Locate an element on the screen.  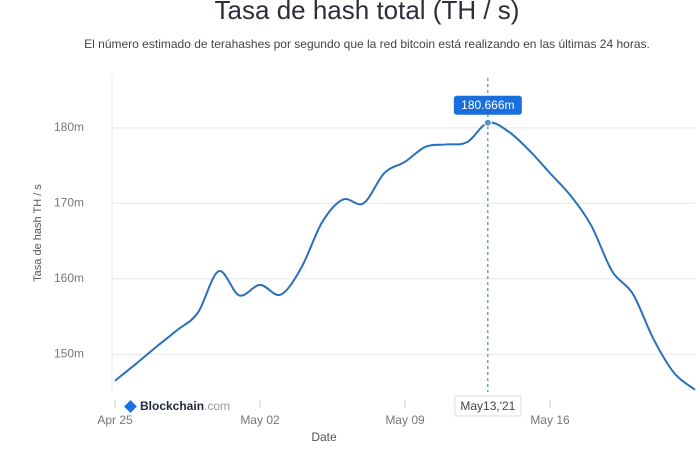
x-tick-label: May 02 is located at coordinates (260, 420).